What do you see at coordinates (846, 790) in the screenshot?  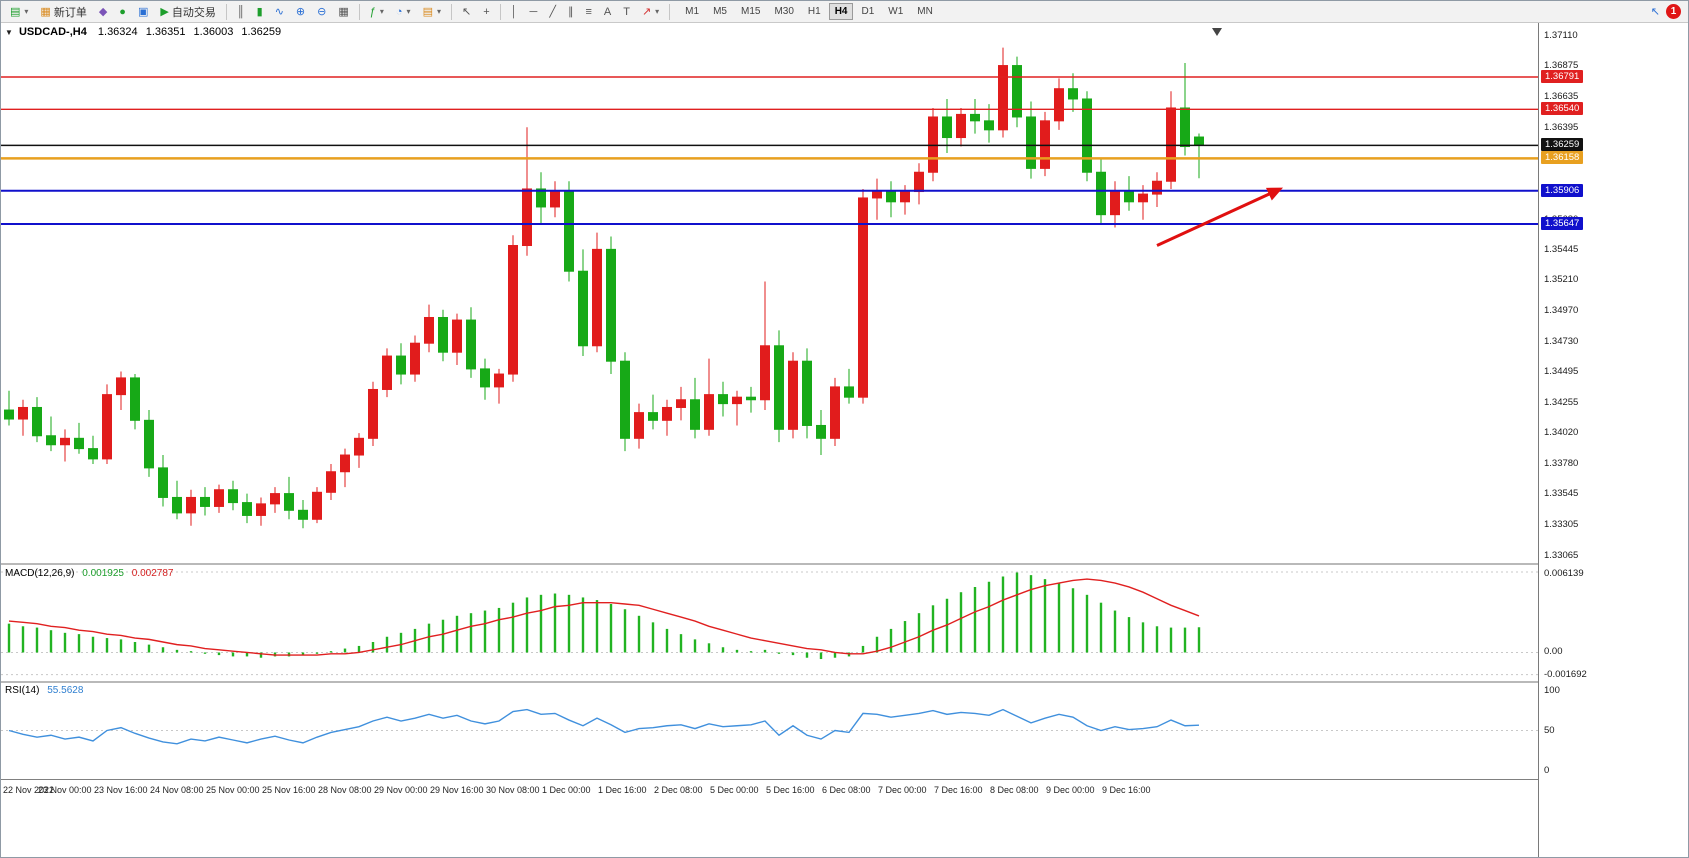 I see `time-axis-label: 6 Dec 08:00` at bounding box center [846, 790].